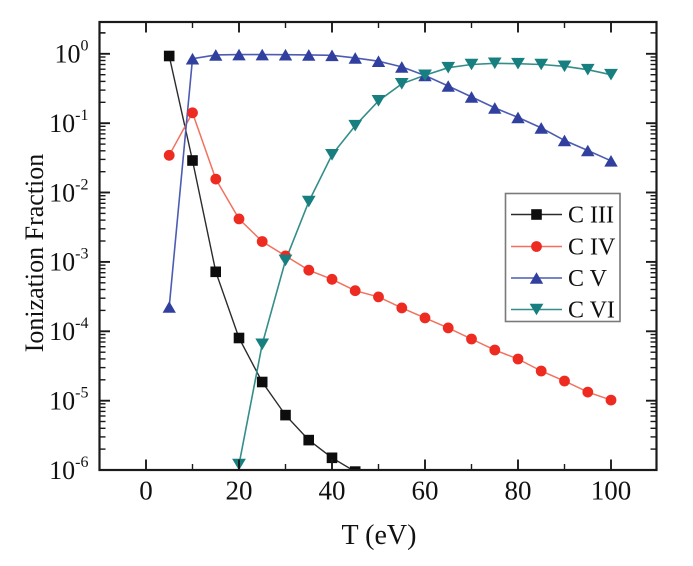  What do you see at coordinates (611, 491) in the screenshot?
I see `svg-text: 100` at bounding box center [611, 491].